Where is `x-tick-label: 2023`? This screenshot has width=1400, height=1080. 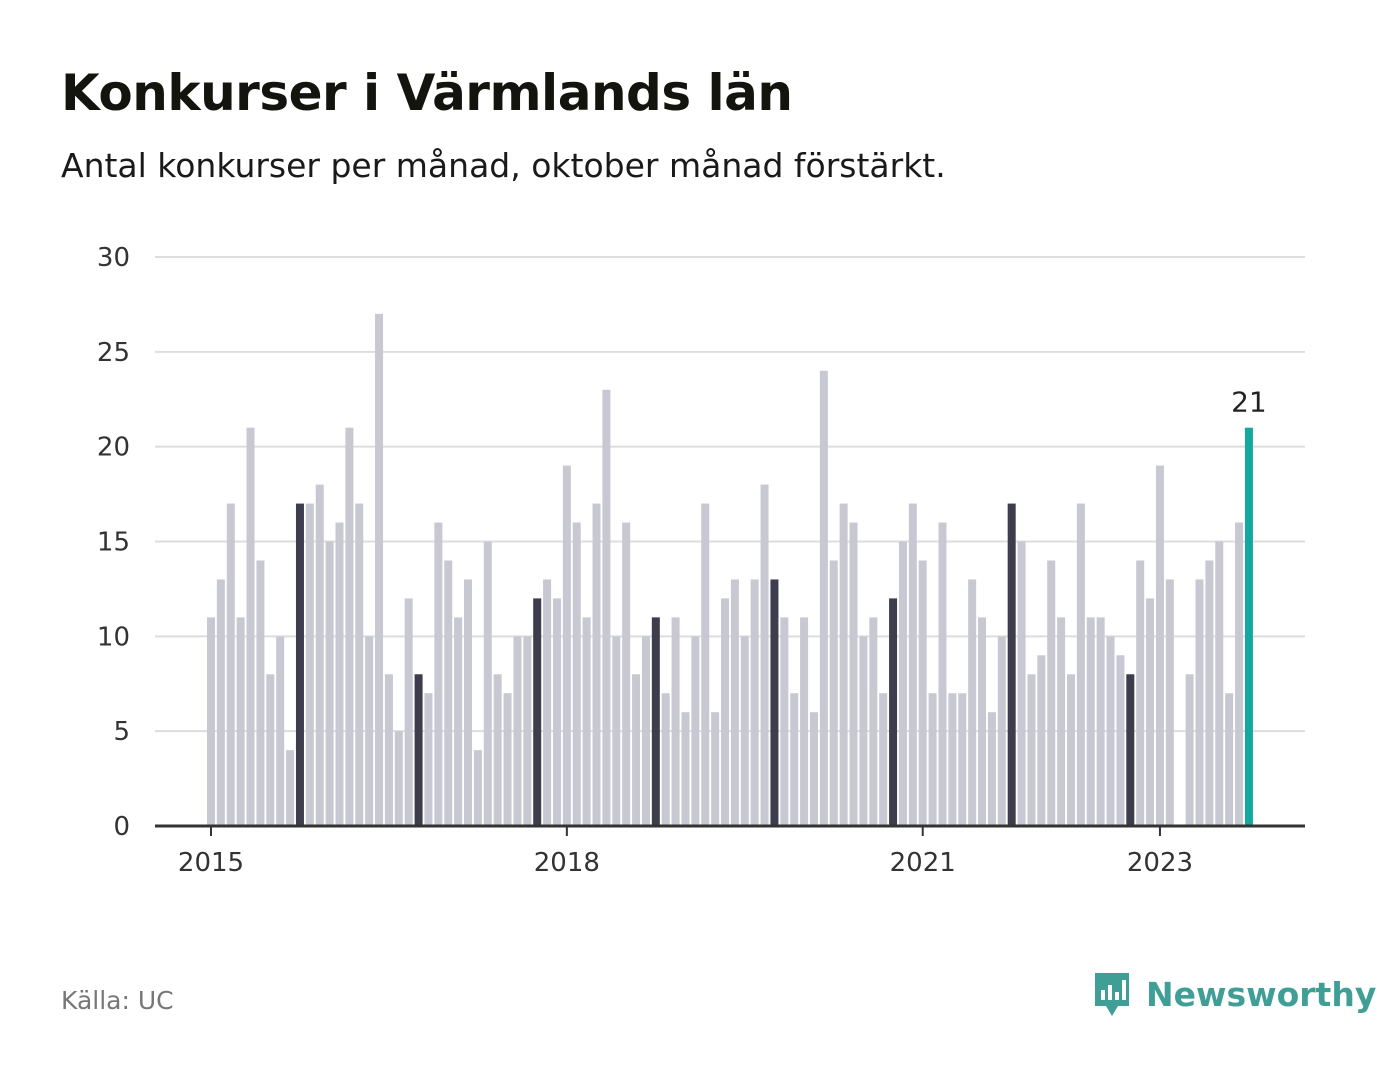
x-tick-label: 2023 is located at coordinates (1160, 863).